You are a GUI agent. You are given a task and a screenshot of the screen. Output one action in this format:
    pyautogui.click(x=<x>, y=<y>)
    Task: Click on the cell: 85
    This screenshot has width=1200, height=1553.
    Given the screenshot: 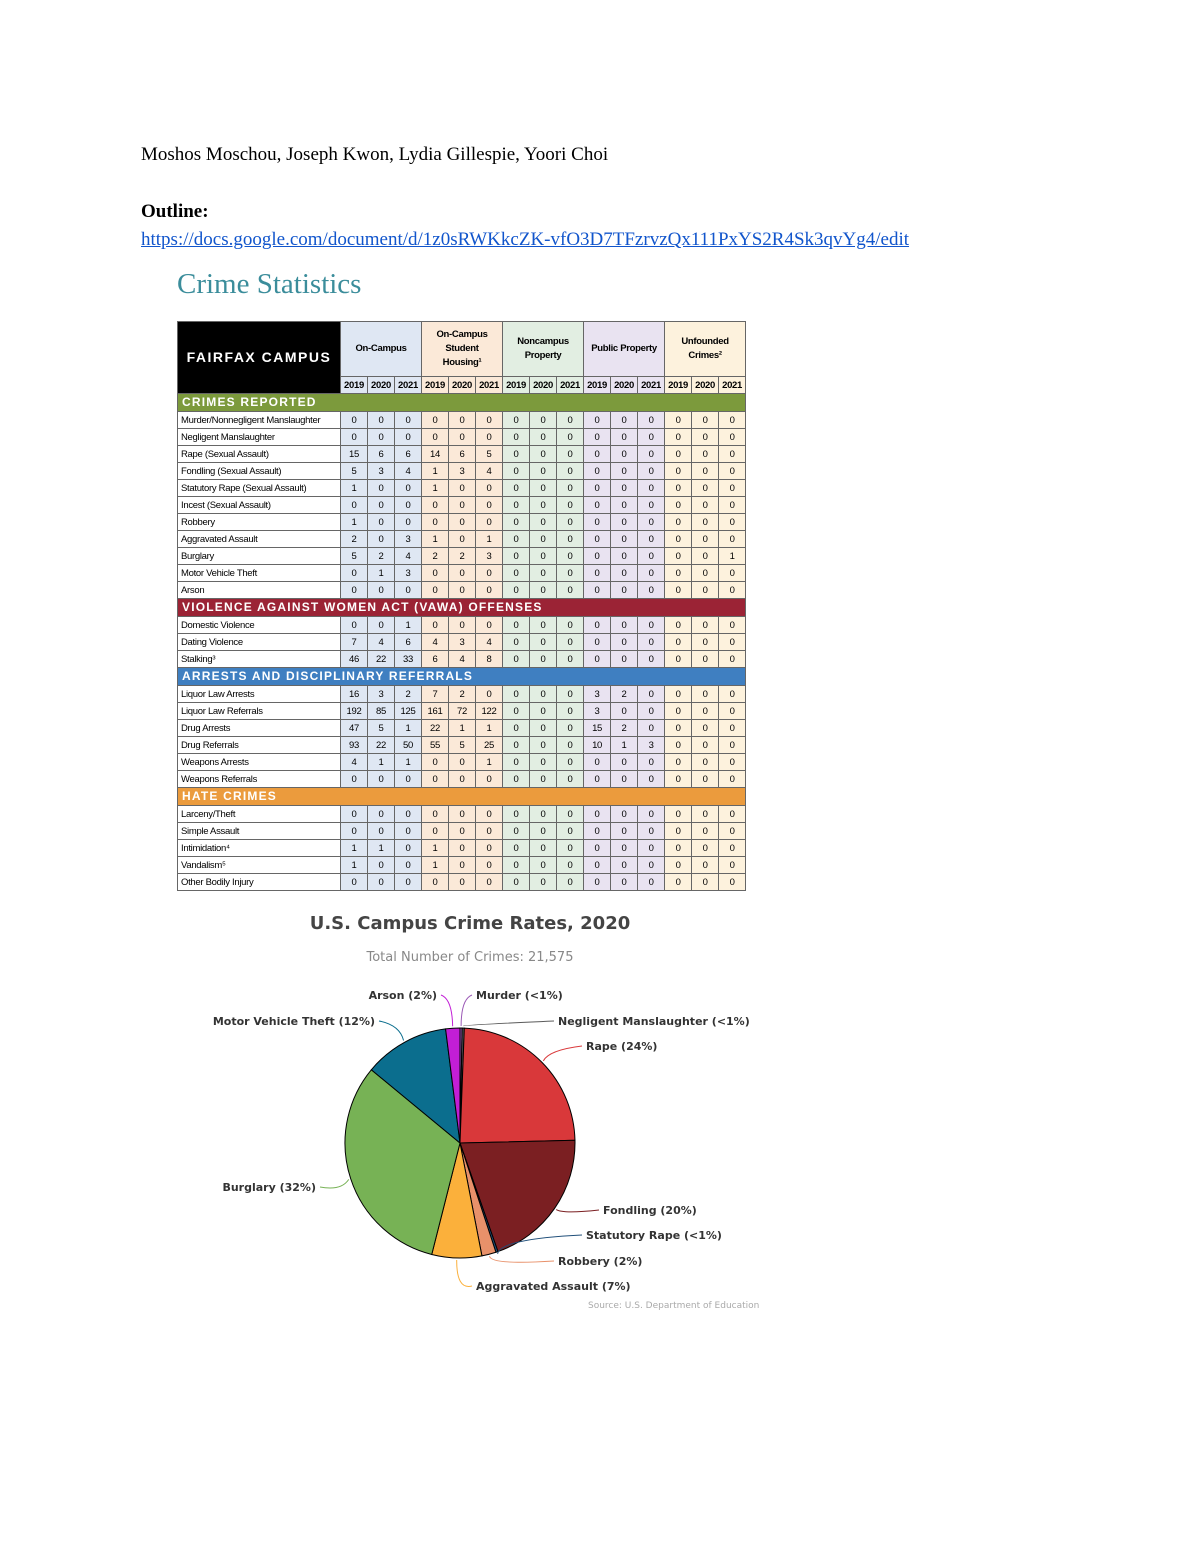 What is the action you would take?
    pyautogui.click(x=381, y=711)
    